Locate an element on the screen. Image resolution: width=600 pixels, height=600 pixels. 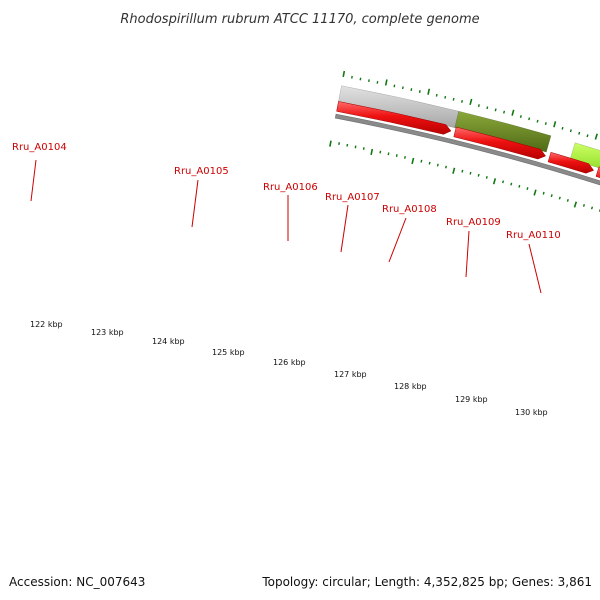
genome-backbone is located at coordinates (467, 149).